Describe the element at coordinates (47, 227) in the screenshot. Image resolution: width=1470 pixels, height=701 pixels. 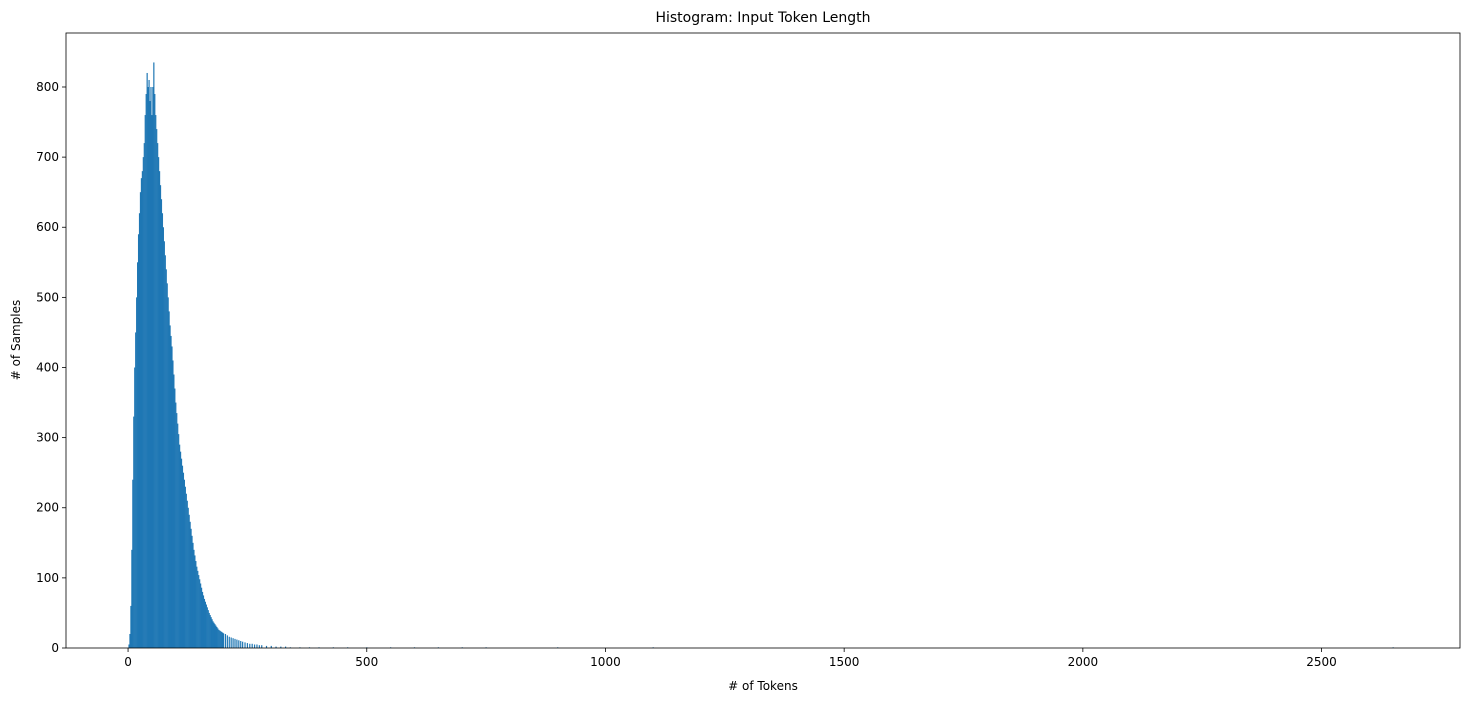
I see `y-tick-label: 600` at that location.